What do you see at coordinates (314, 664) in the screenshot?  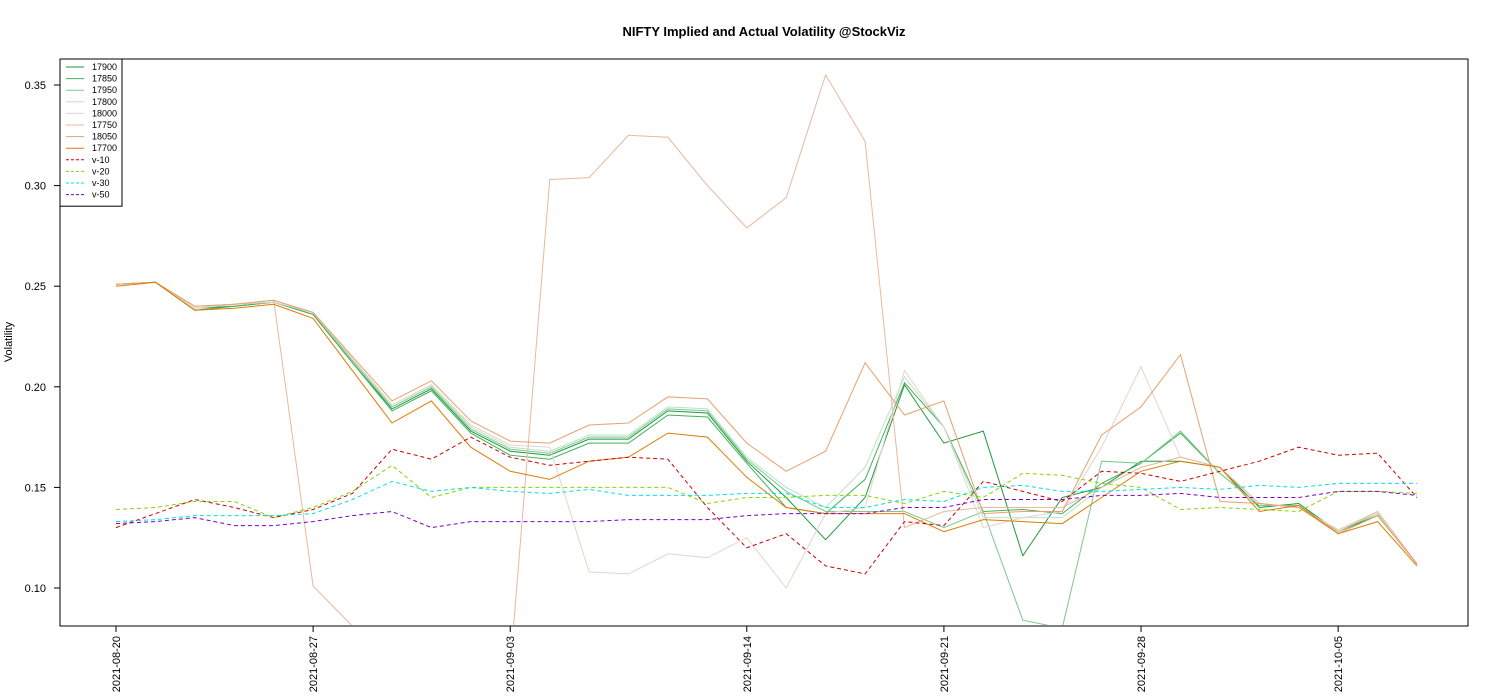 I see `x-tick-label: 2021-08-27` at bounding box center [314, 664].